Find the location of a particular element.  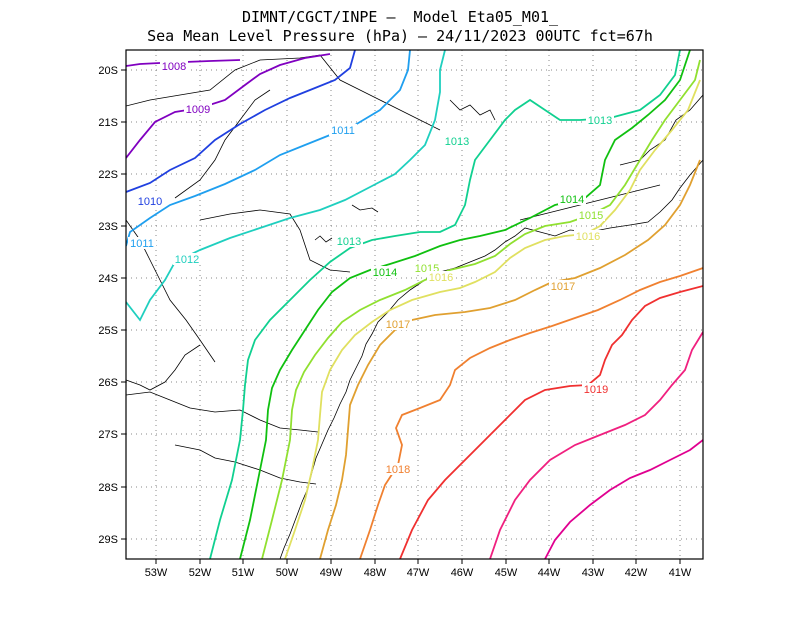

contour-label: 1009 is located at coordinates (198, 110).